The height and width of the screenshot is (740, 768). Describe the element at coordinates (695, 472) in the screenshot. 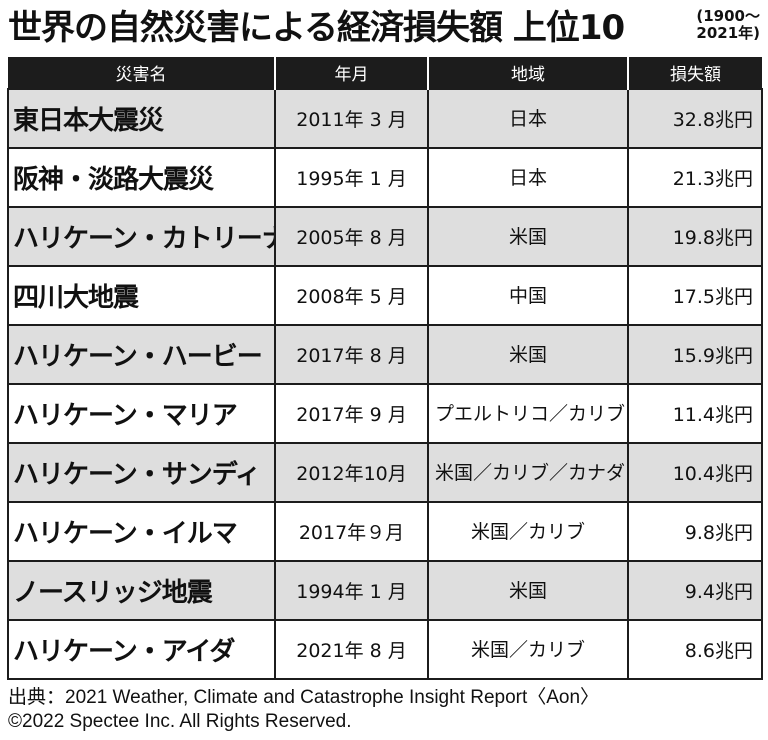

I see `economic-loss: 10.4兆円` at that location.